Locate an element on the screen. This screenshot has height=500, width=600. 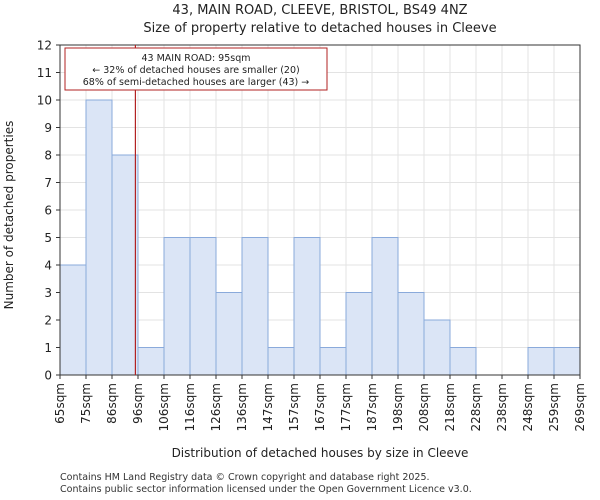
y-tick-label: 9 is located at coordinates (48, 128).